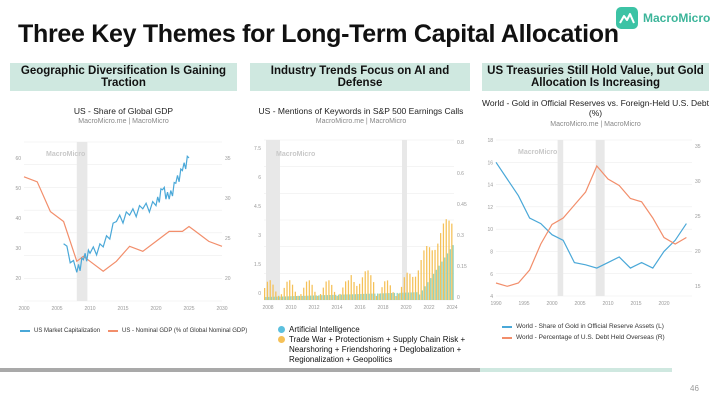  Describe the element at coordinates (491, 253) in the screenshot. I see `y-tick-left: 8` at that location.